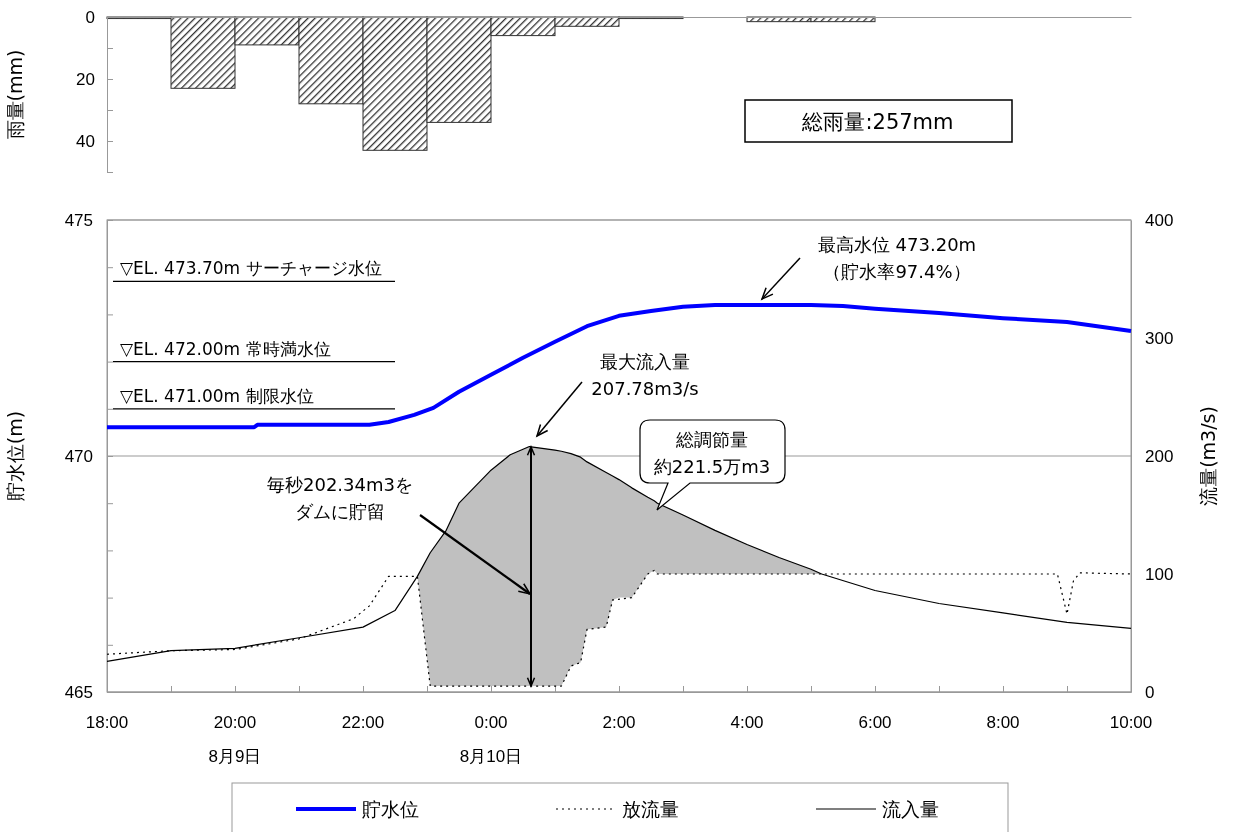 The width and height of the screenshot is (1234, 832). I want to click on ref-line-label: ▽EL. 471.00m 制限水位, so click(217, 395).